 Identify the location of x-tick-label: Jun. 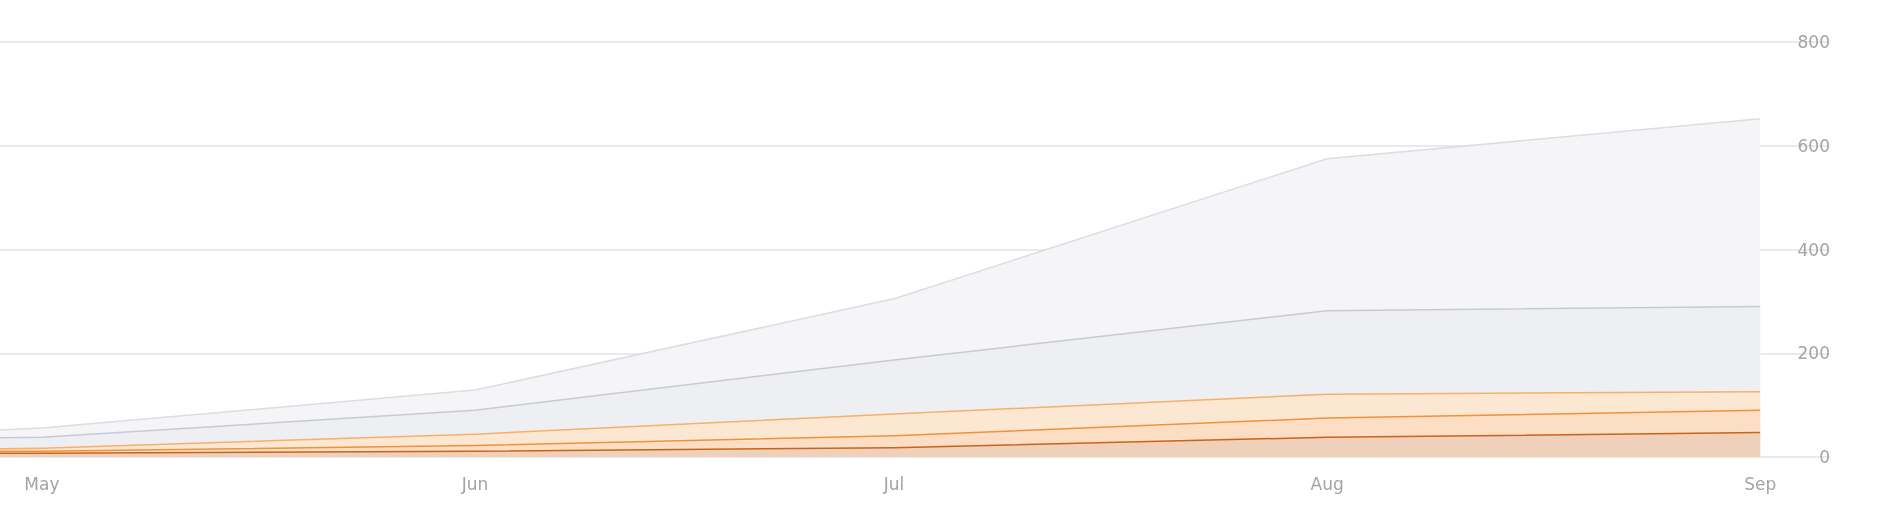
(474, 483).